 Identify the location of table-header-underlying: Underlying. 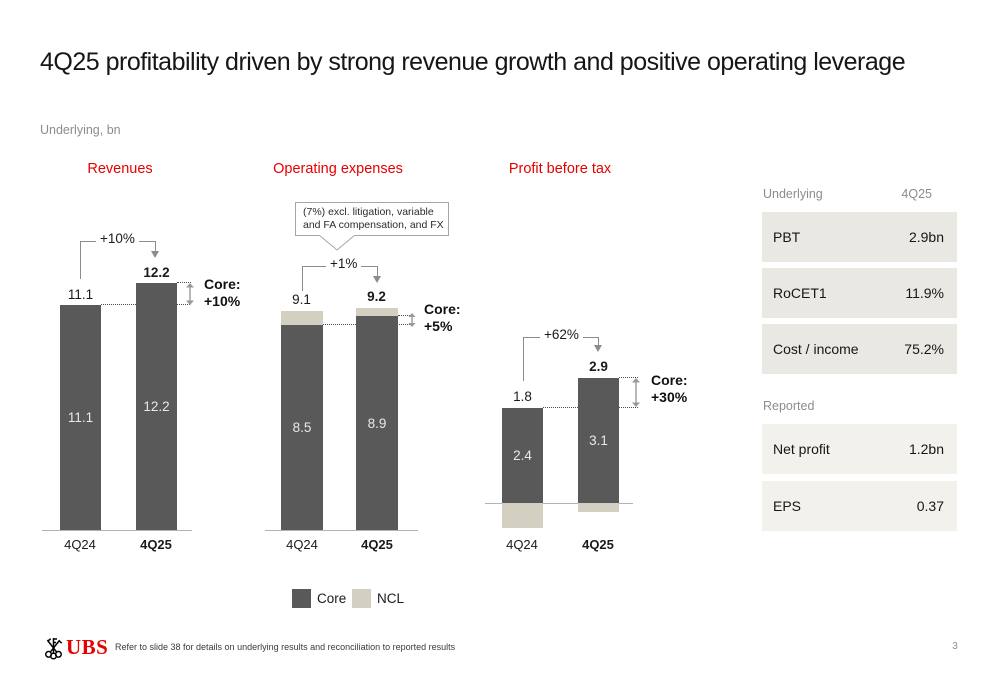
(793, 194).